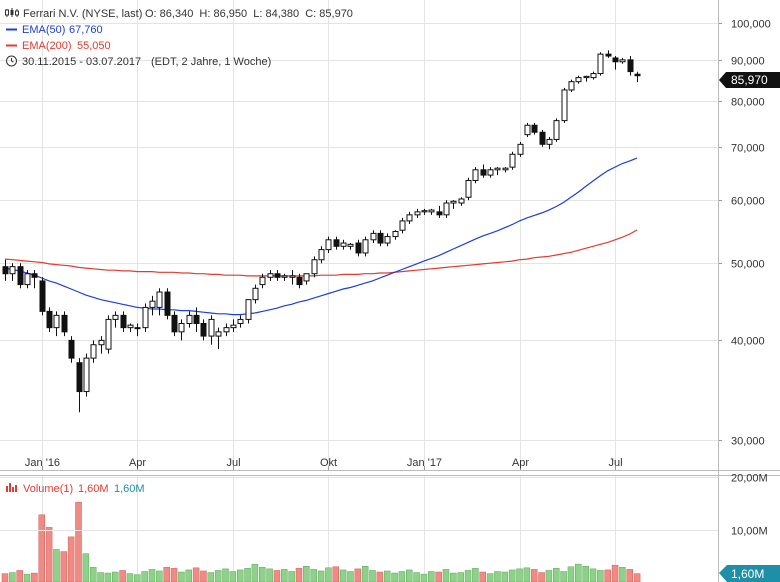  What do you see at coordinates (748, 149) in the screenshot?
I see `price-tick-label: 70,000` at bounding box center [748, 149].